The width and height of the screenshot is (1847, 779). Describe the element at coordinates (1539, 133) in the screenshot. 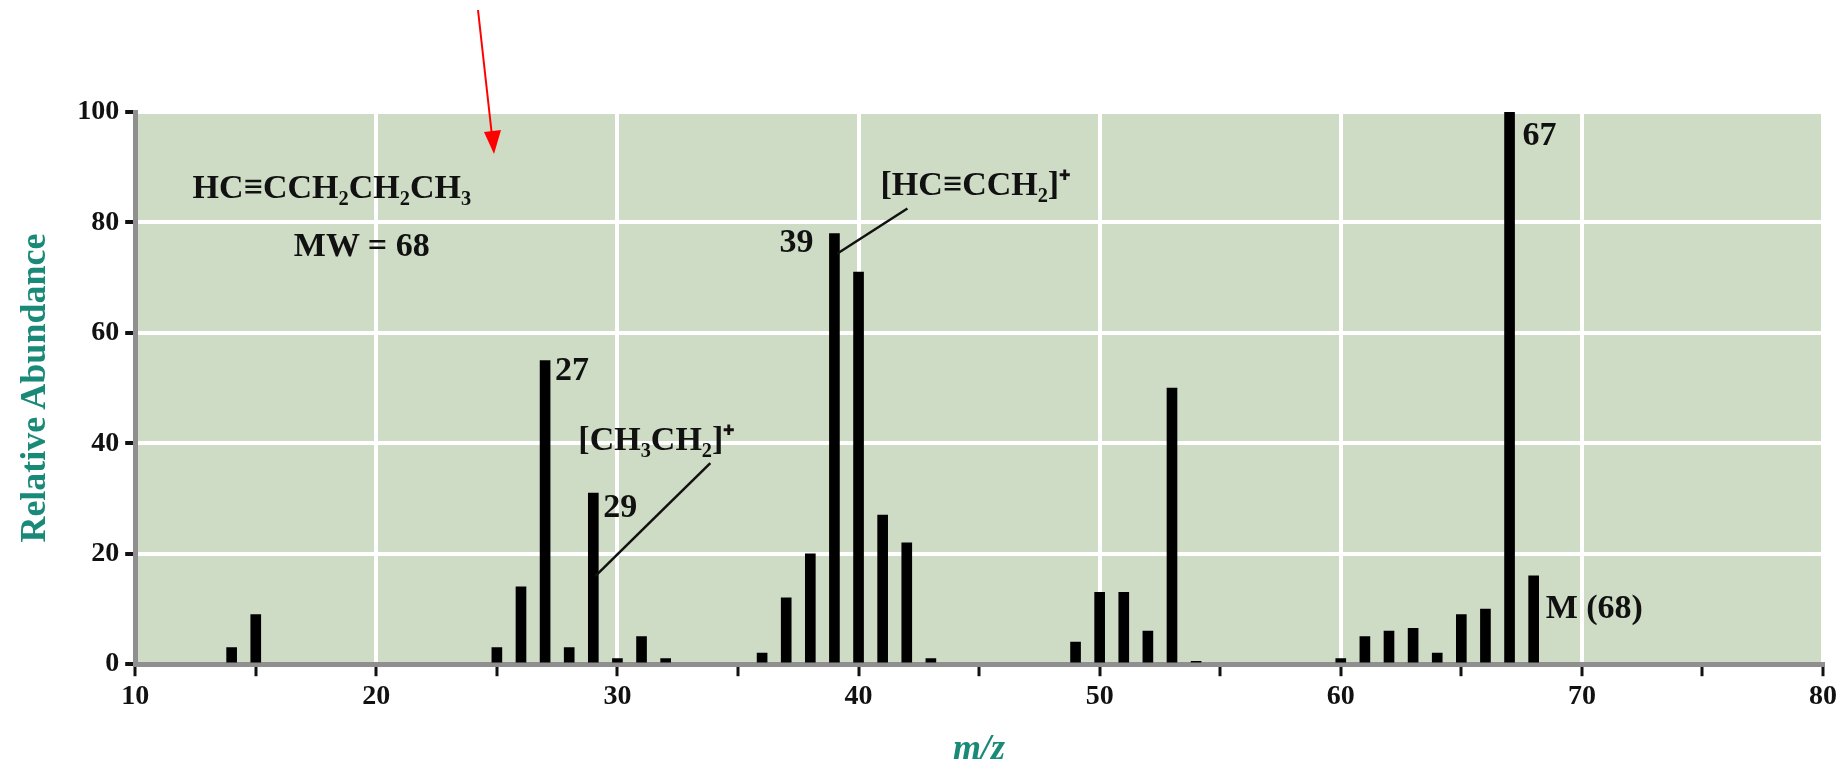

I see `annotation: 67` at that location.